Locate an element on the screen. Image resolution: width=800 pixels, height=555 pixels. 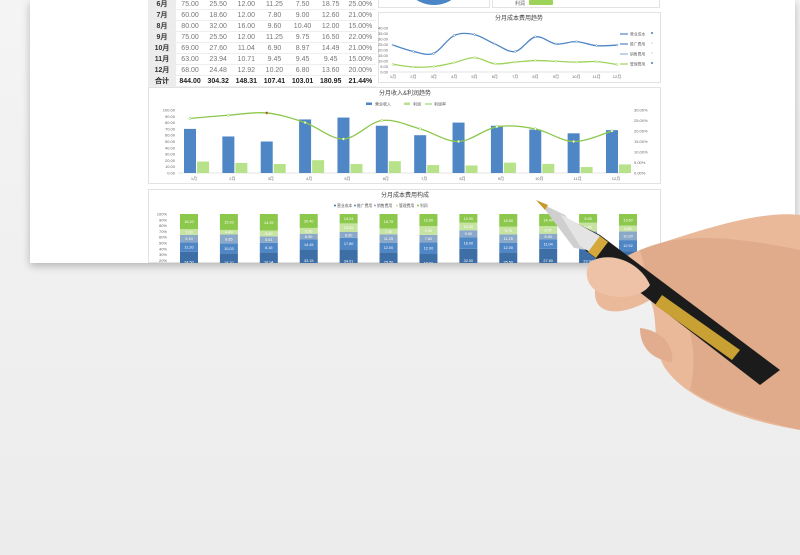
x-tick-label: 12月 is located at coordinates (617, 76).